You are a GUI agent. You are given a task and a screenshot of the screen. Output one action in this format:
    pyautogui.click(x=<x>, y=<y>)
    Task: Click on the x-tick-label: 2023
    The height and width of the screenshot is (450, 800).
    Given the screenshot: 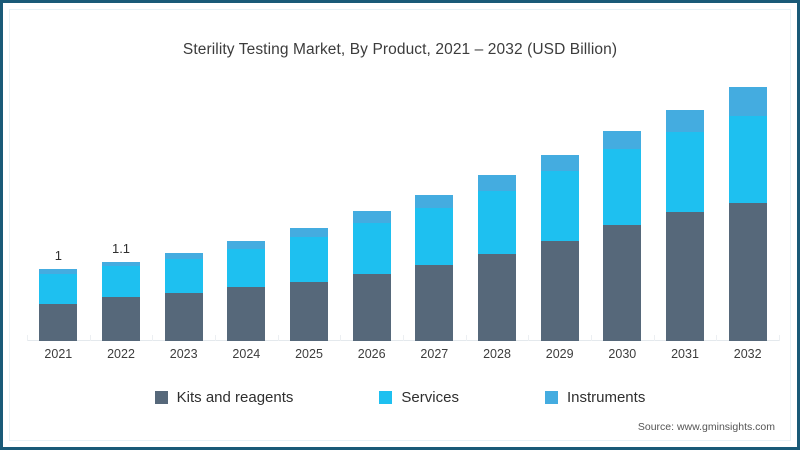 What is the action you would take?
    pyautogui.click(x=183, y=354)
    